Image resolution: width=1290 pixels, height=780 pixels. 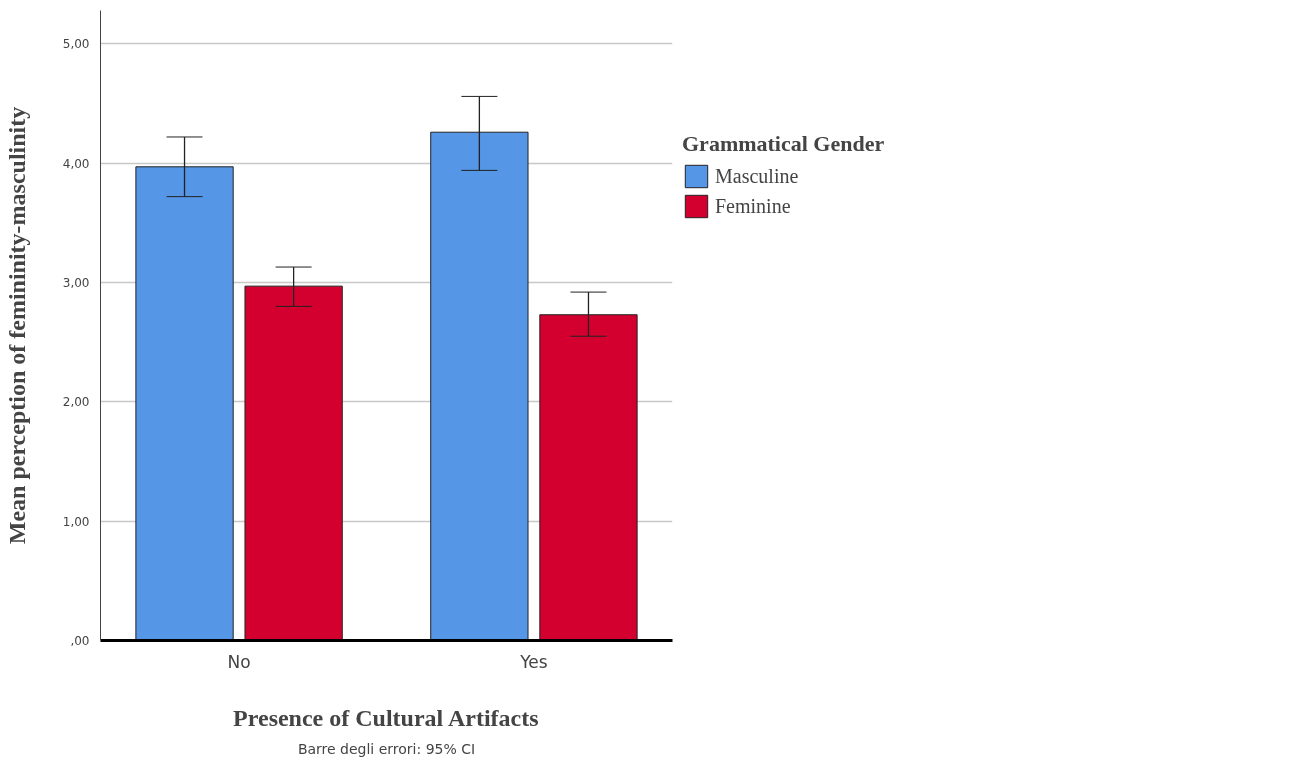 What do you see at coordinates (76, 163) in the screenshot?
I see `y-tick-label: 4,00` at bounding box center [76, 163].